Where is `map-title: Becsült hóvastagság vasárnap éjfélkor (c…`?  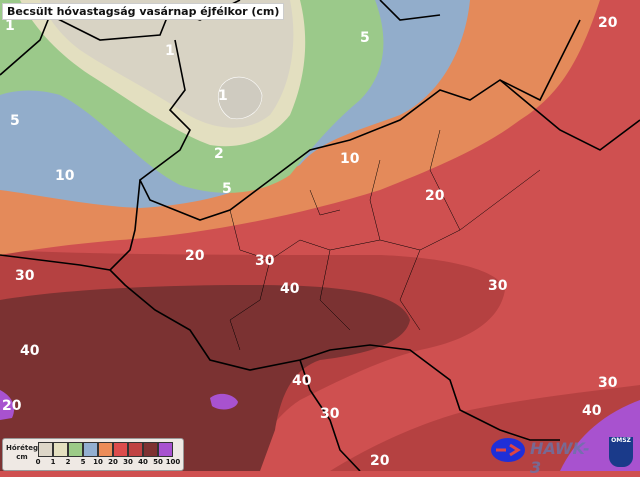 map-title: Becsült hóvastagság vasárnap éjfélkor (c… is located at coordinates (143, 11).